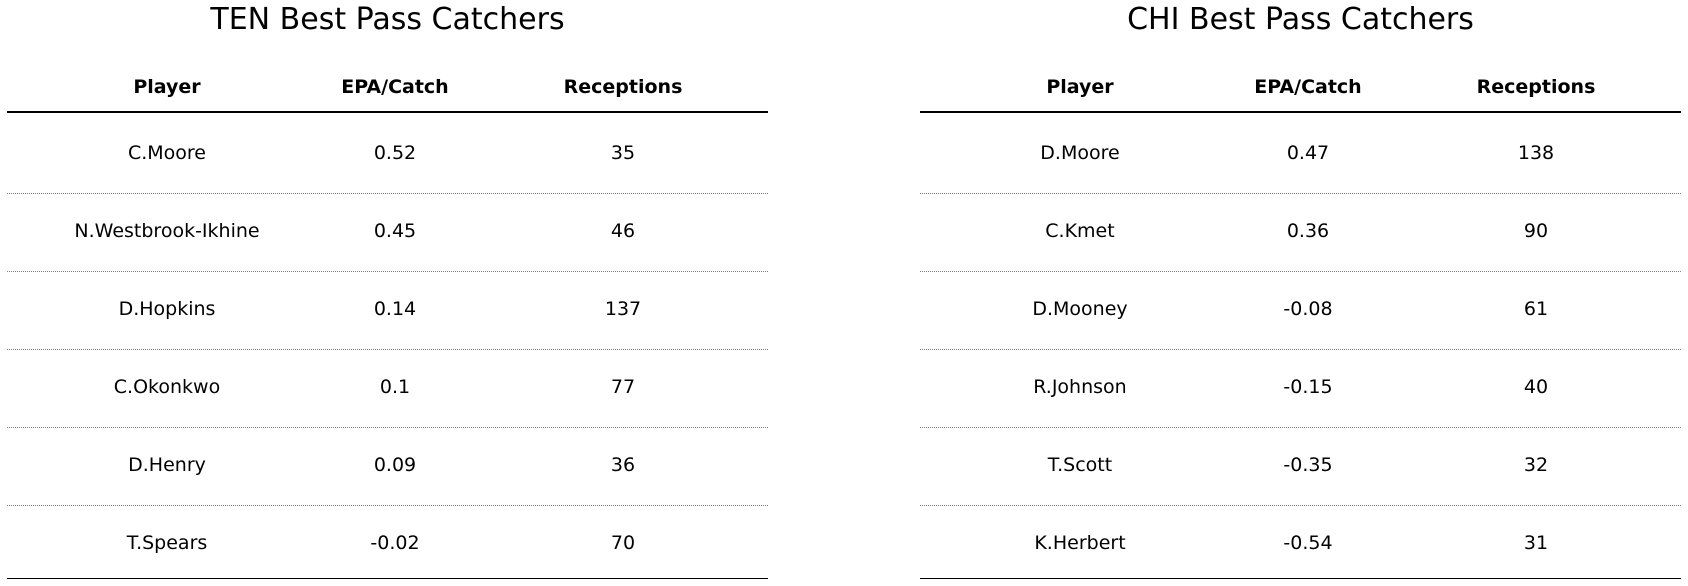 The width and height of the screenshot is (1688, 586). Describe the element at coordinates (1308, 543) in the screenshot. I see `epa-catch-cell: -0.54` at that location.